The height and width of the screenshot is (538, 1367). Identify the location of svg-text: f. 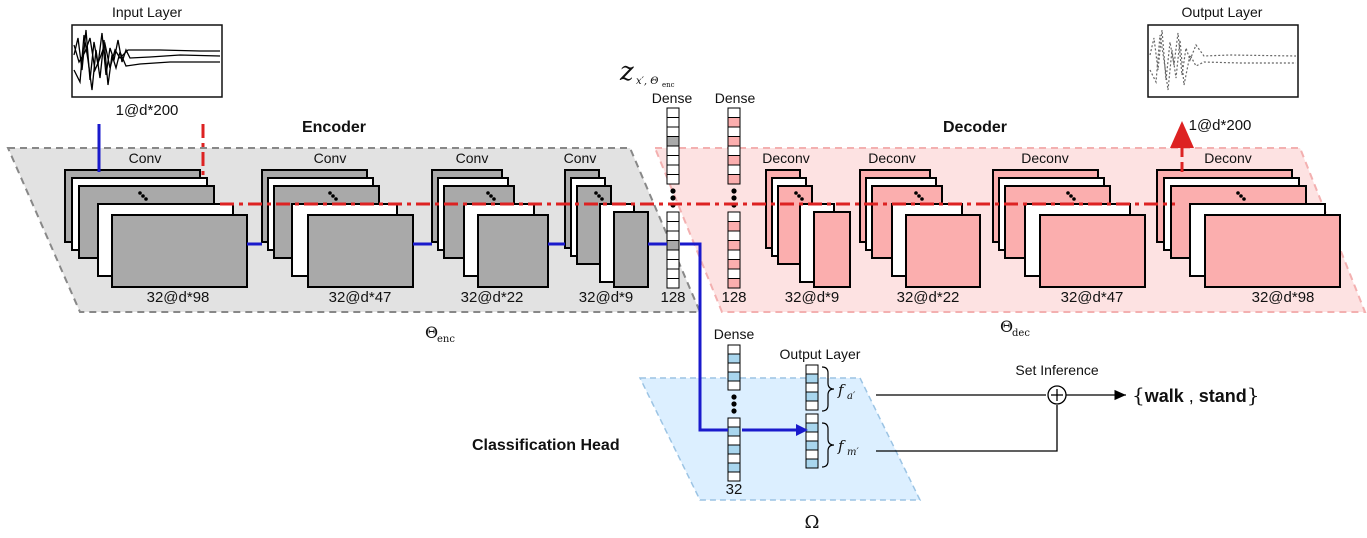
(841, 390).